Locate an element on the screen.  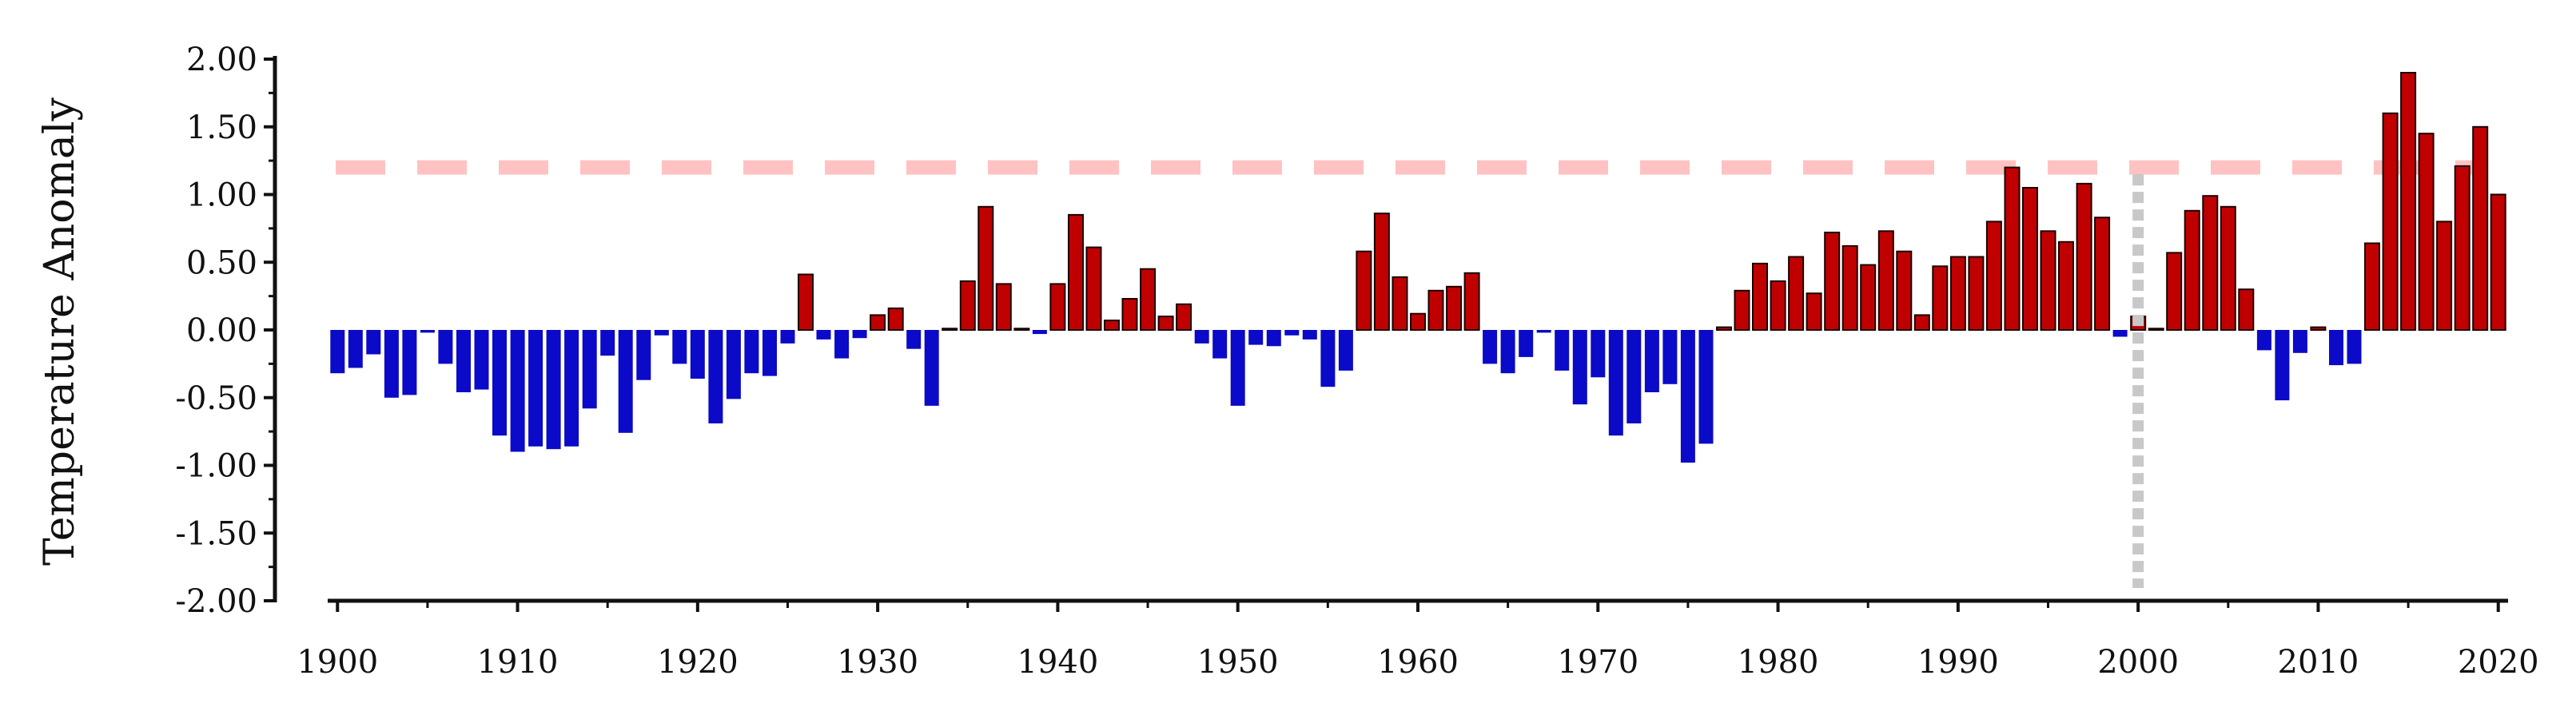
bar-1935 is located at coordinates (967, 305).